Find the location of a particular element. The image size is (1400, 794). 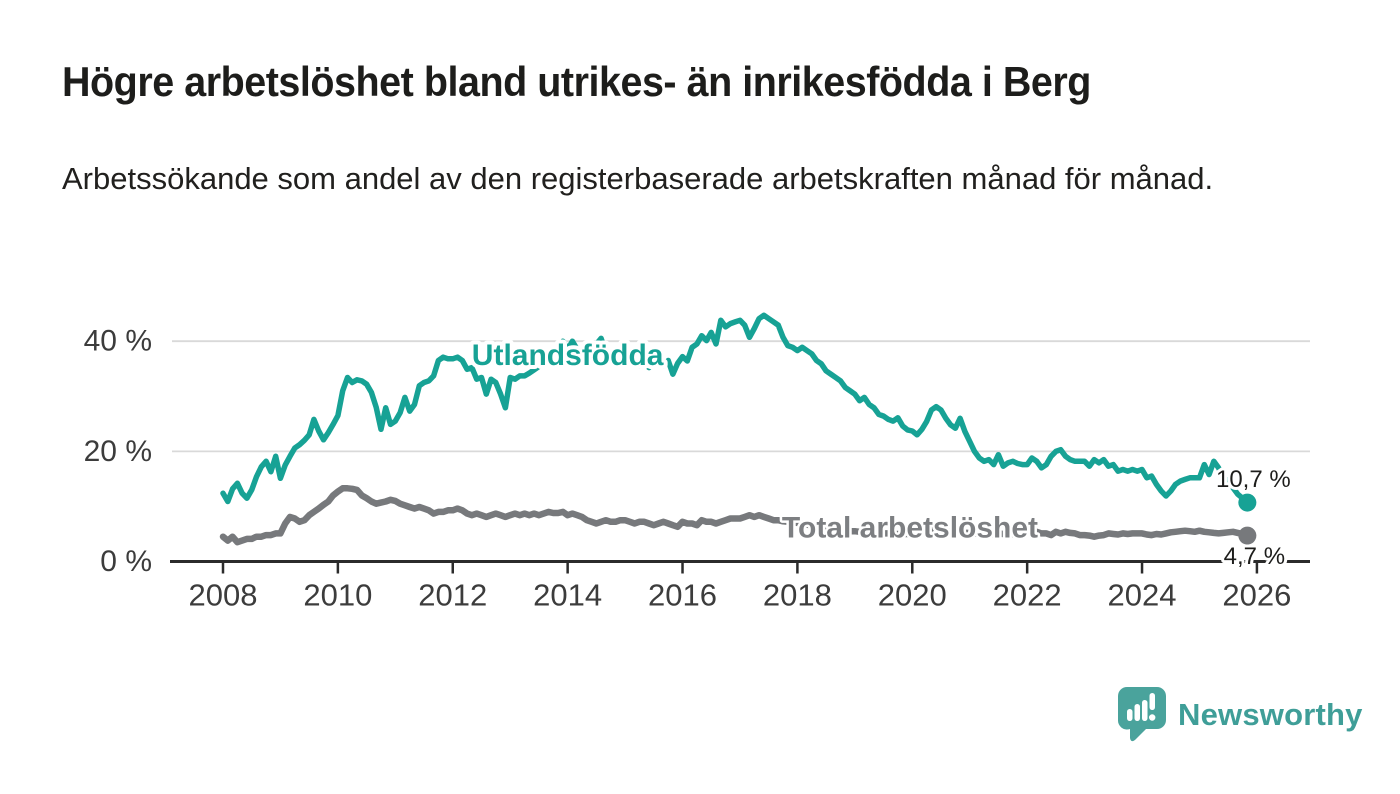

y-axis-label-40: 40 % is located at coordinates (118, 341).